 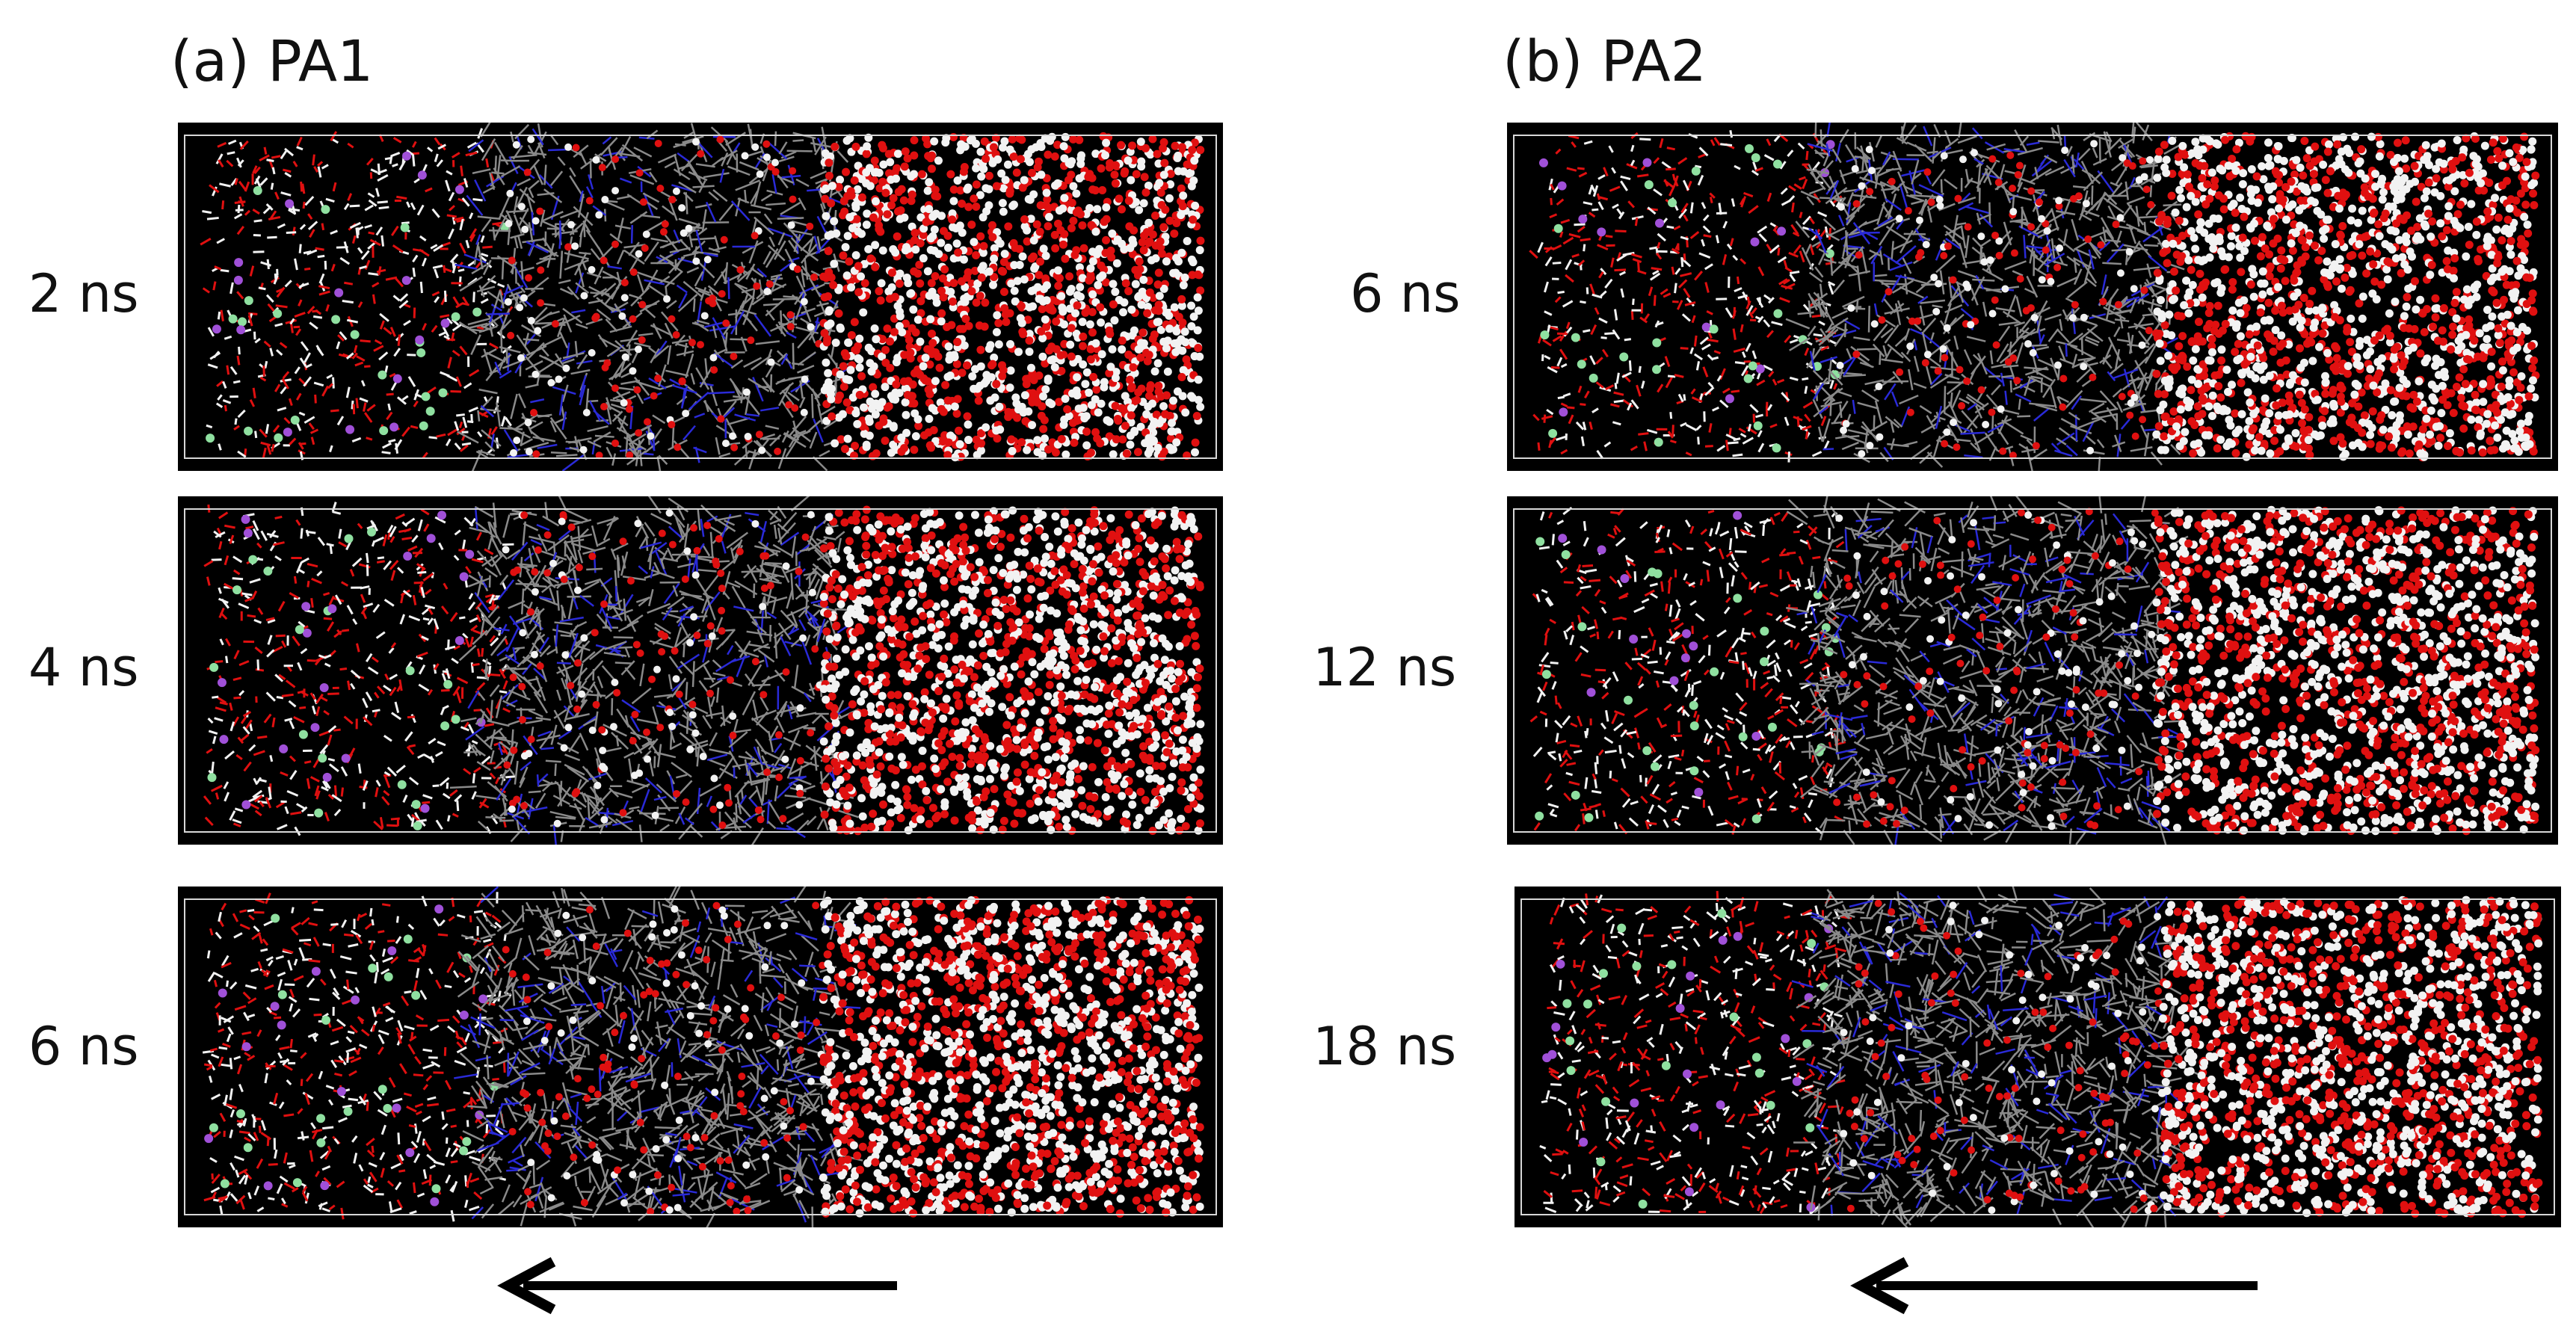 What do you see at coordinates (1405, 293) in the screenshot?
I see `panel-b-time-1: 6 ns` at bounding box center [1405, 293].